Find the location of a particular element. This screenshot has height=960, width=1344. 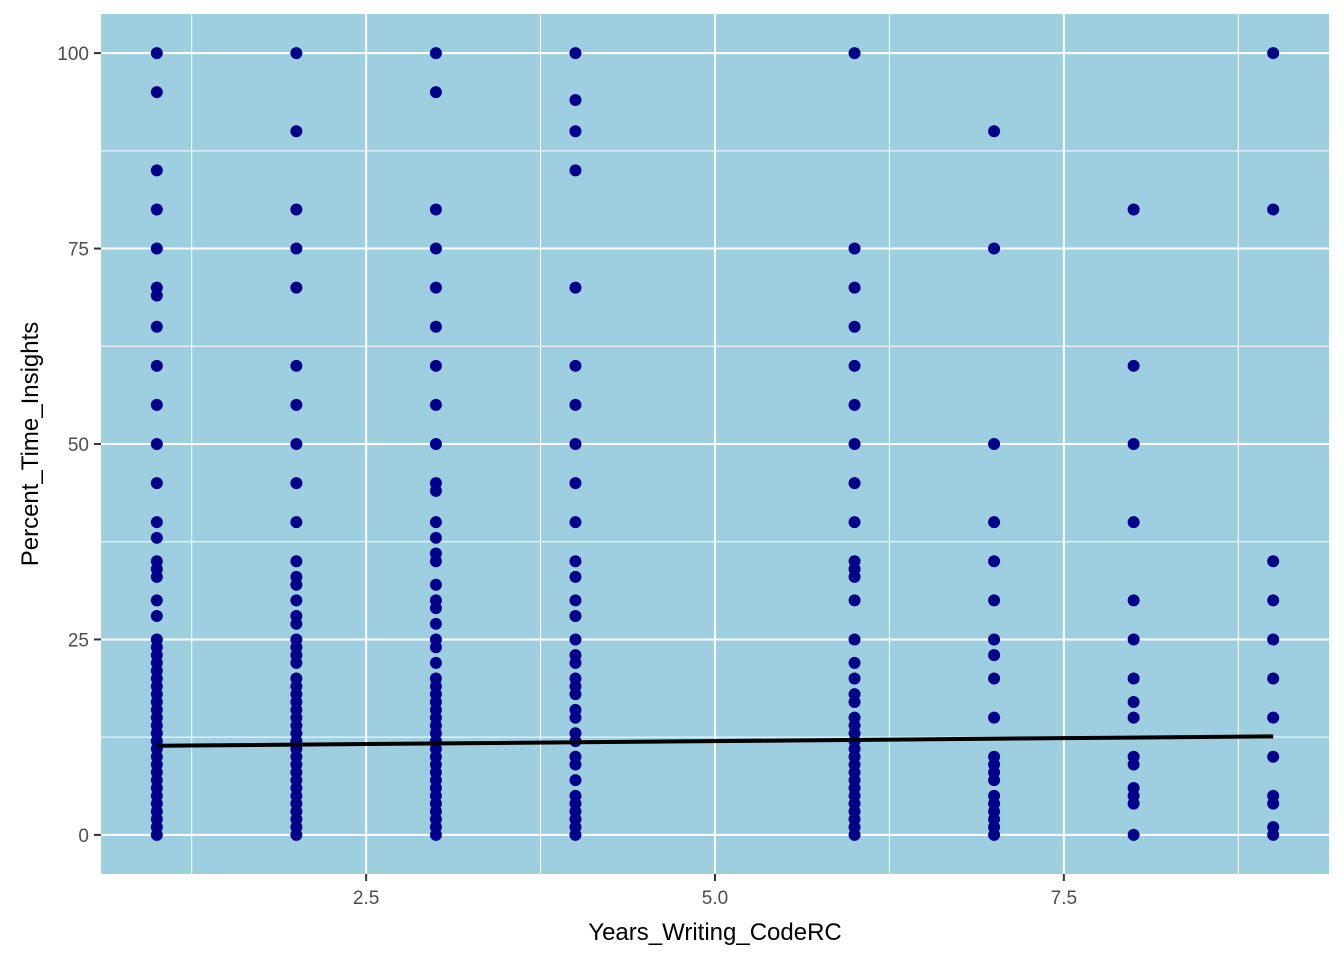

y-axis-ticks: 0 25 50 75 100 is located at coordinates (79, 445).